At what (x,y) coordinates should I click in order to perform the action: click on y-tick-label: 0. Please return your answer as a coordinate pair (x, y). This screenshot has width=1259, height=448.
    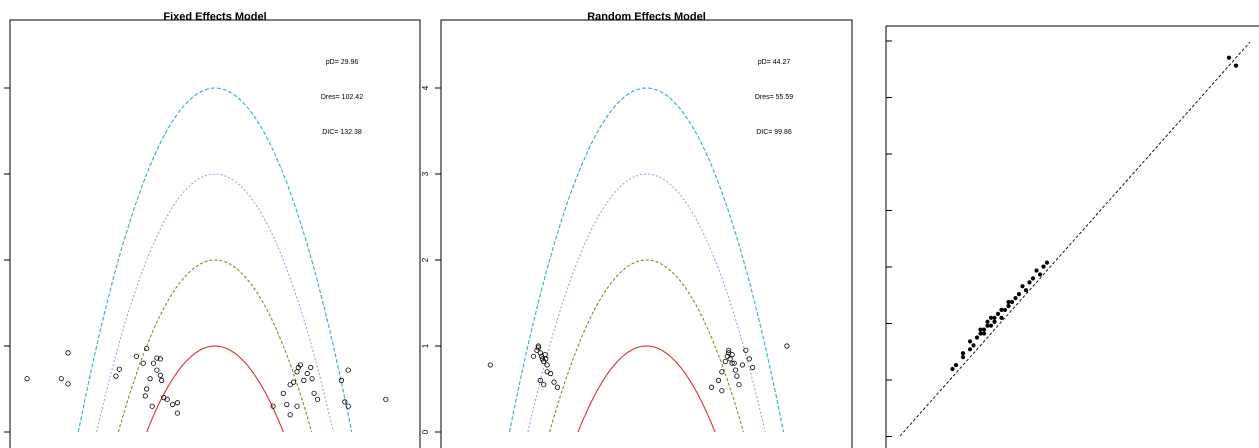
    Looking at the image, I should click on (425, 431).